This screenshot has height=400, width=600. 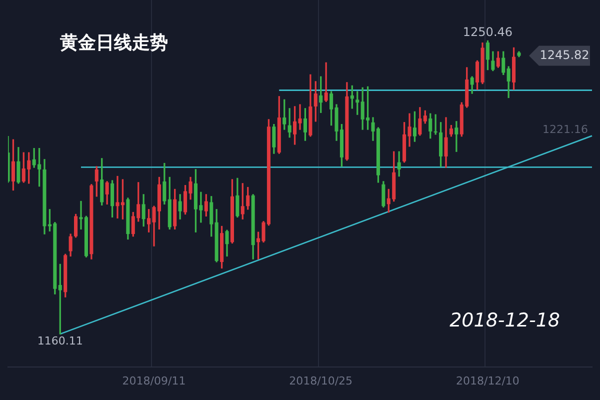 What do you see at coordinates (505, 321) in the screenshot?
I see `annotation: 2018-12-18` at bounding box center [505, 321].